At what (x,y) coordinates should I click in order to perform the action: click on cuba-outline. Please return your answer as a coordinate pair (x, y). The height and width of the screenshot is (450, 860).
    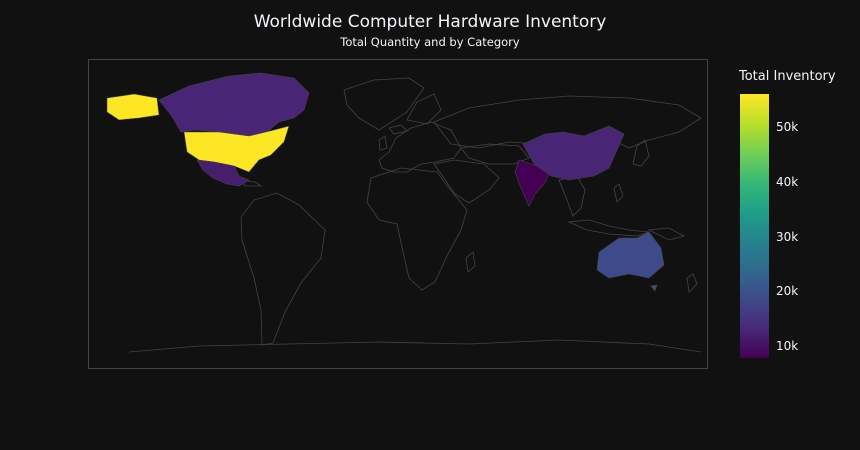
    Looking at the image, I should click on (250, 183).